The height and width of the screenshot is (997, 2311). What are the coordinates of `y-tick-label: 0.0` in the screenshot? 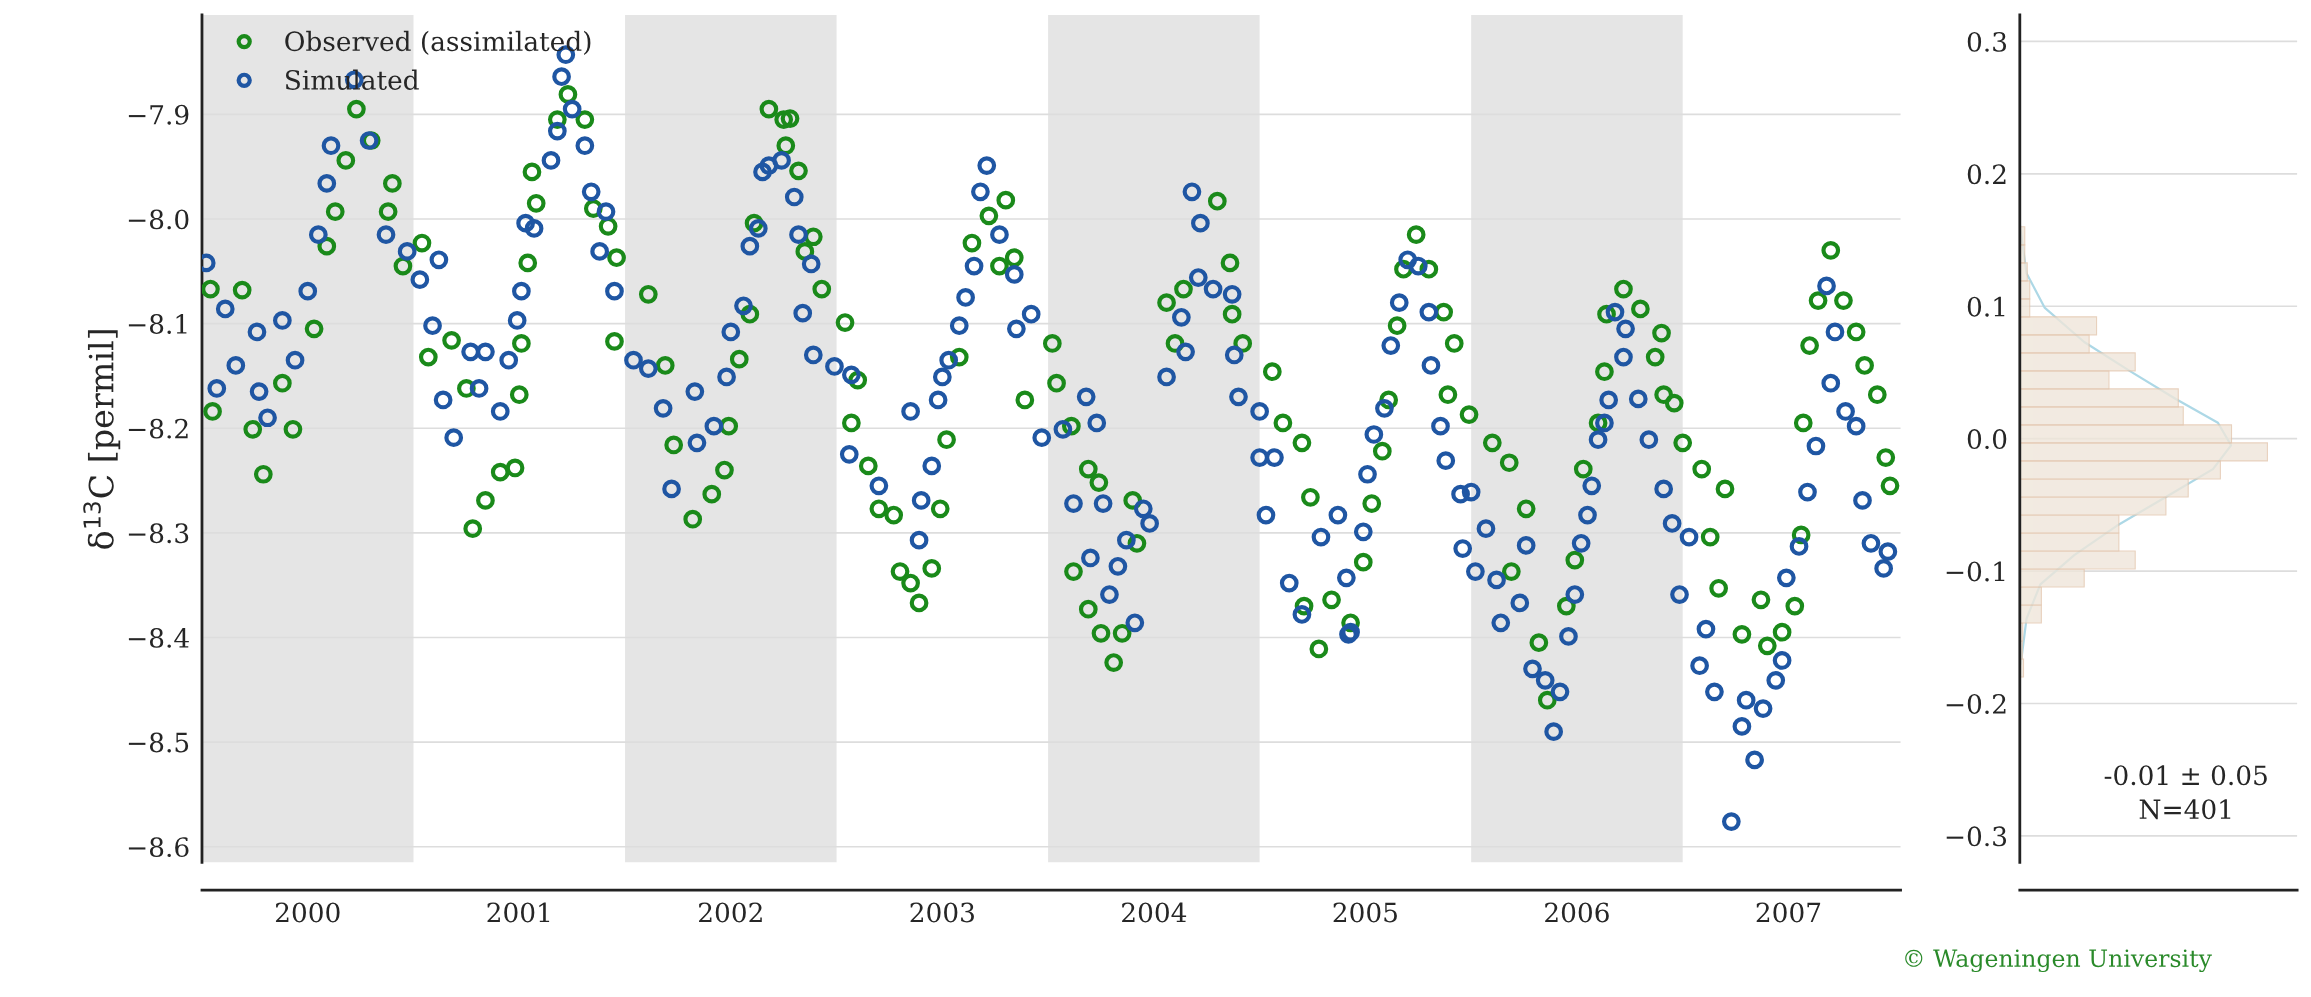 It's located at (1987, 439).